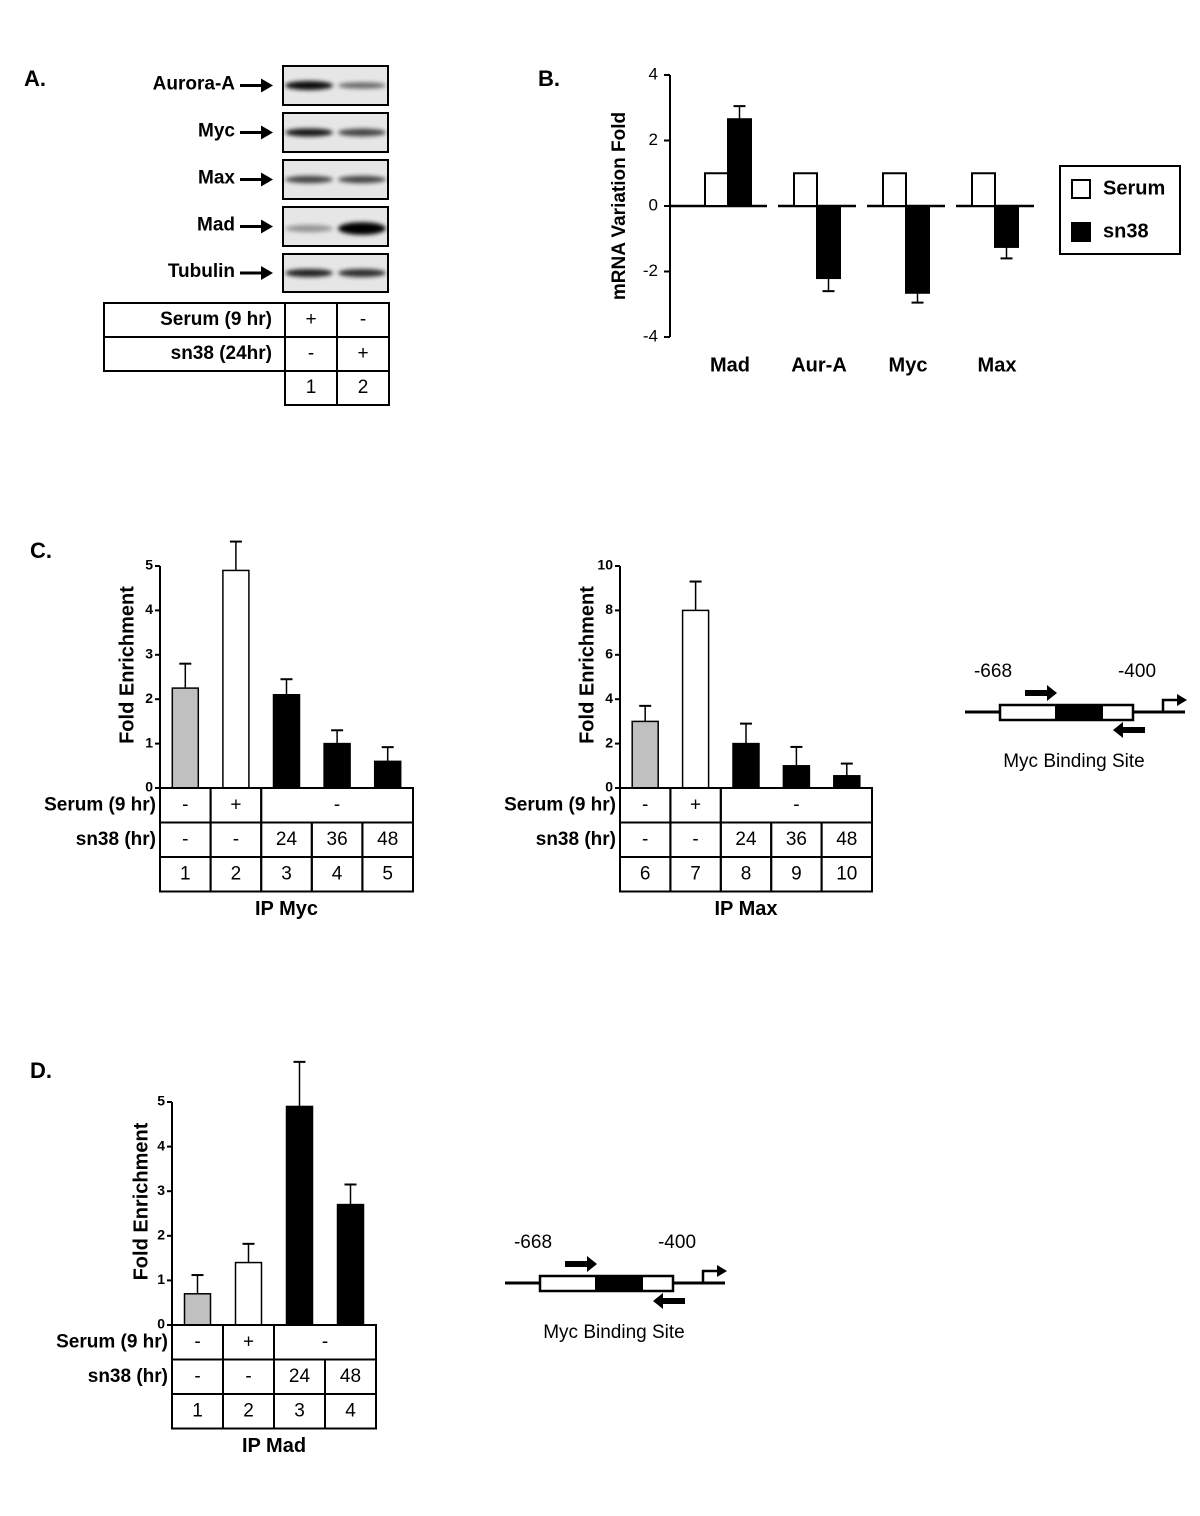  What do you see at coordinates (1074, 761) in the screenshot?
I see `diagram-caption: Myc Binding Site` at bounding box center [1074, 761].